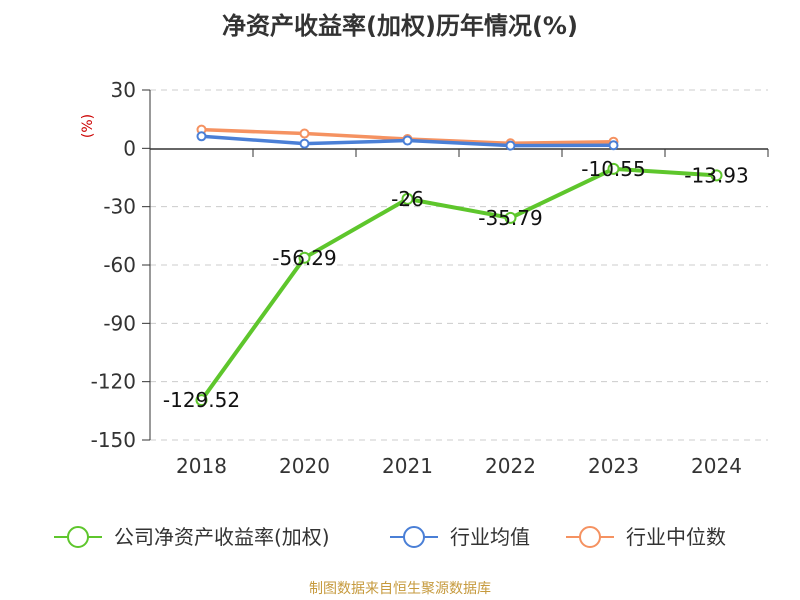 Image resolution: width=800 pixels, height=600 pixels. What do you see at coordinates (400, 589) in the screenshot?
I see `source-note: 制图数据来自恒生聚源数据库` at bounding box center [400, 589].